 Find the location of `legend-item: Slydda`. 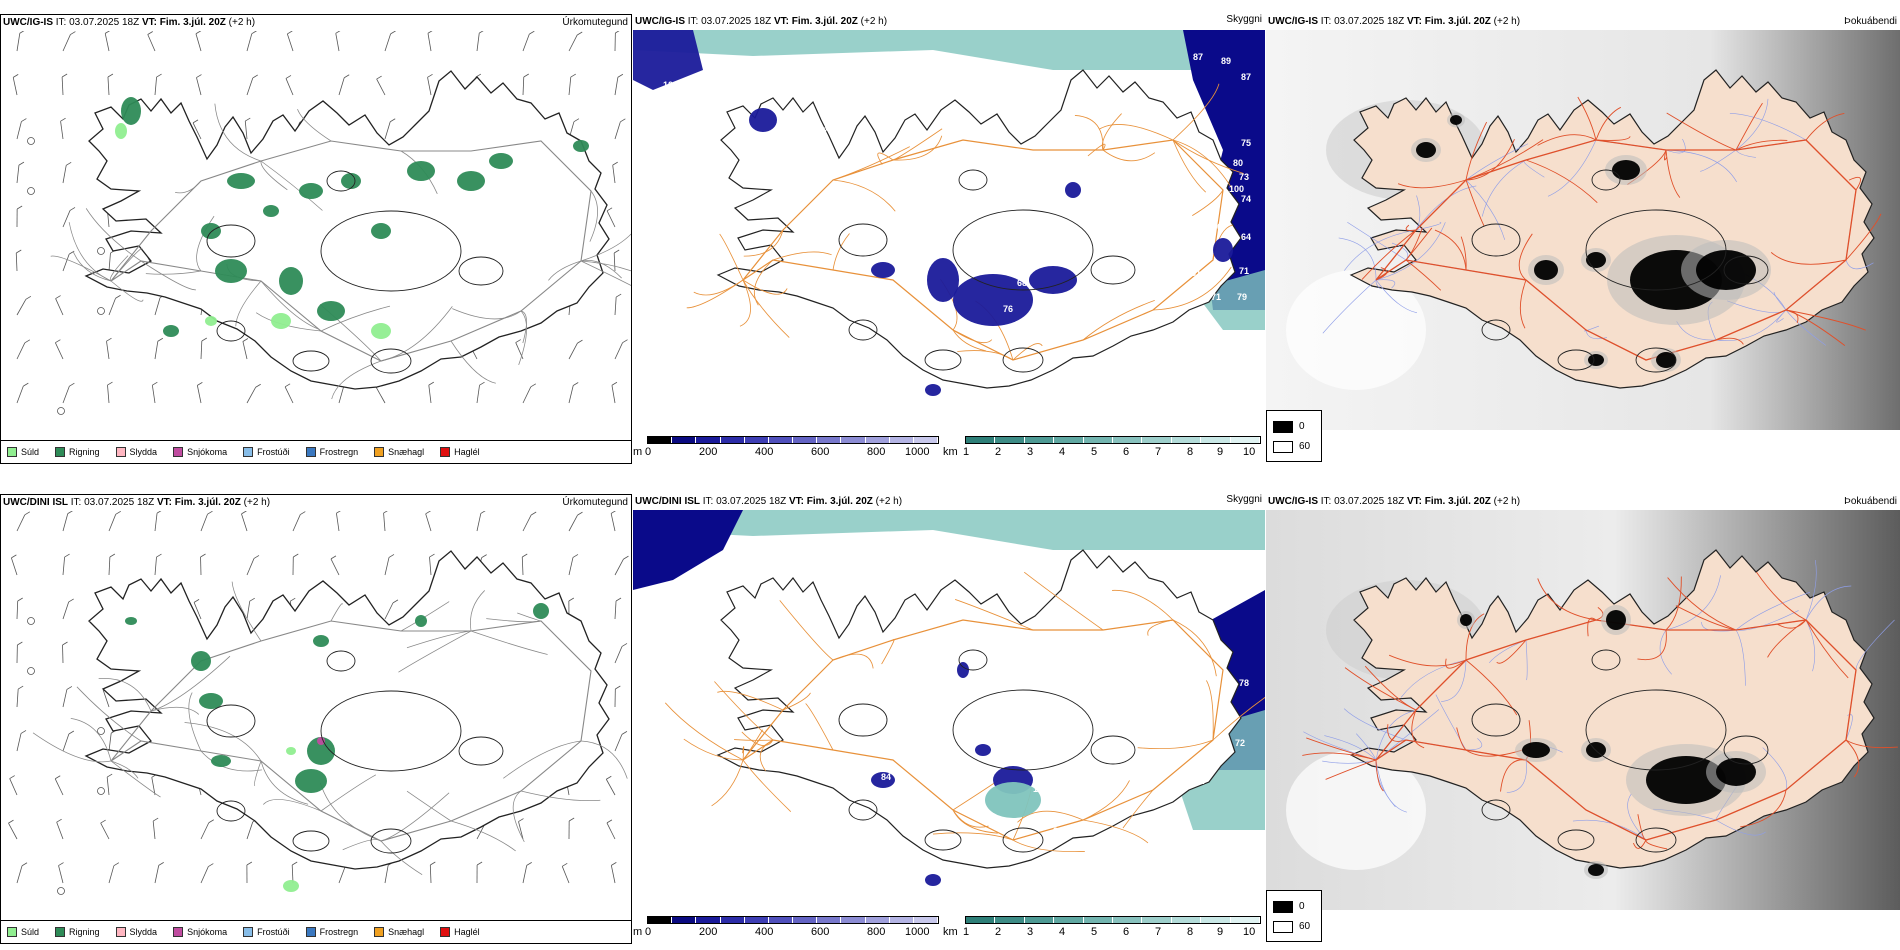

legend-item: Slydda is located at coordinates (136, 452).